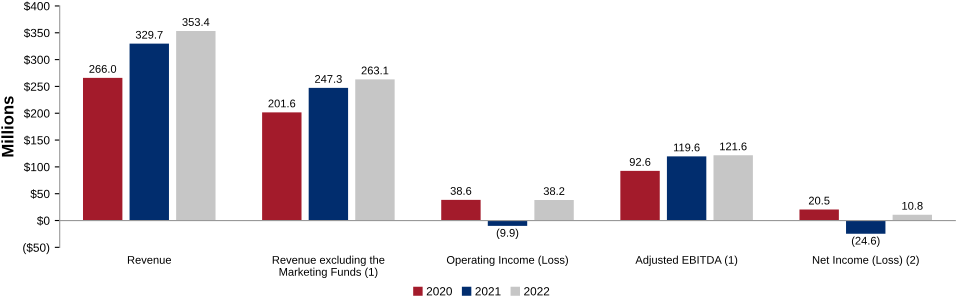 The height and width of the screenshot is (298, 963). What do you see at coordinates (537, 291) in the screenshot?
I see `legend-label: 2022` at bounding box center [537, 291].